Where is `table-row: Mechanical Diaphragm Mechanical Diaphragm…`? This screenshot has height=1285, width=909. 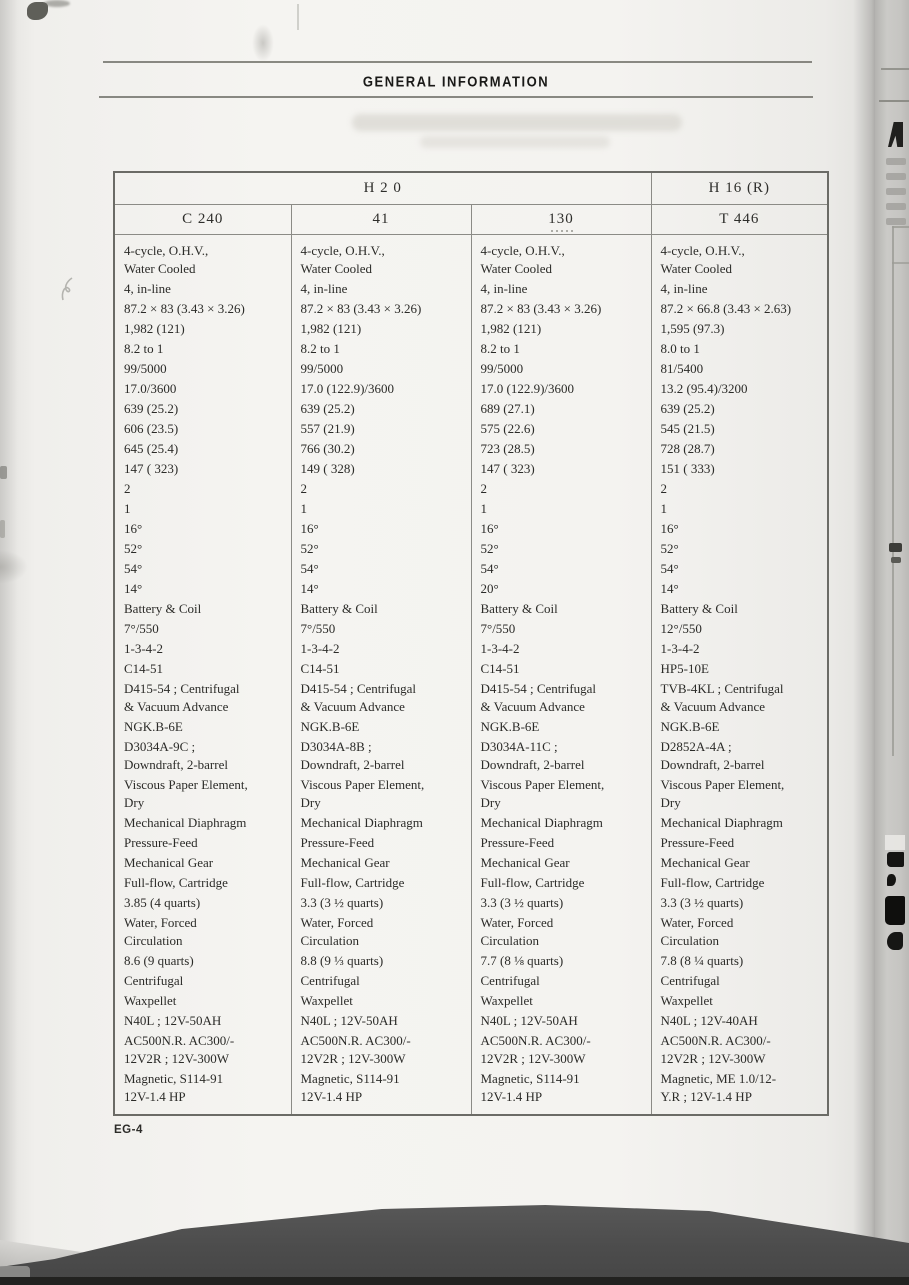
table-row: Mechanical Diaphragm Mechanical Diaphragm… is located at coordinates (471, 823).